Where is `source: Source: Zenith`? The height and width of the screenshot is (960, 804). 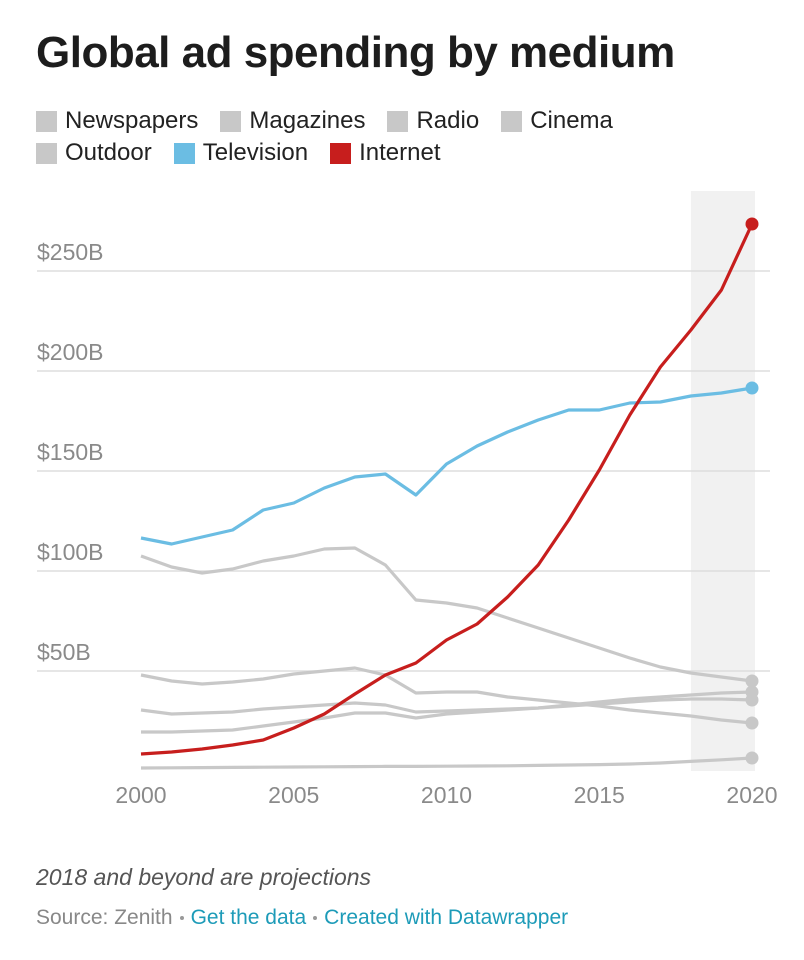 source: Source: Zenith is located at coordinates (104, 917).